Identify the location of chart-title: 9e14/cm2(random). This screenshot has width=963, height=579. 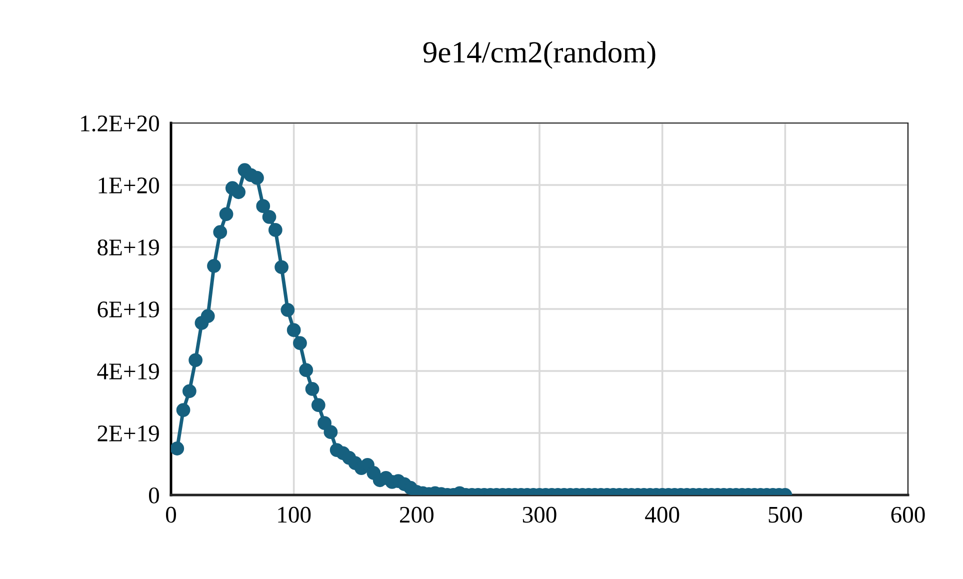
(539, 55).